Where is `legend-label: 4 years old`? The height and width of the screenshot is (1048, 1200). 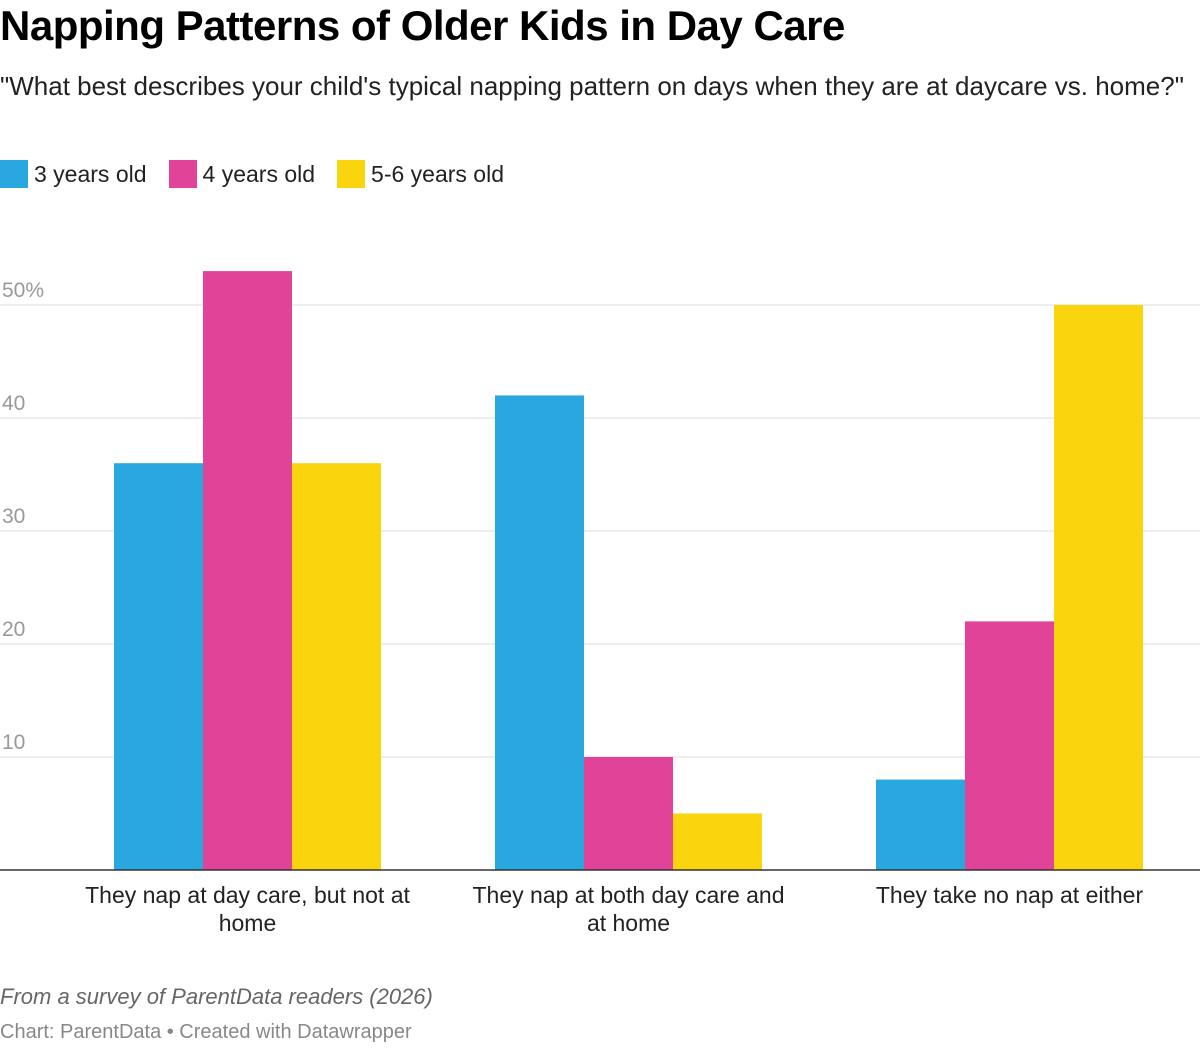
legend-label: 4 years old is located at coordinates (259, 173).